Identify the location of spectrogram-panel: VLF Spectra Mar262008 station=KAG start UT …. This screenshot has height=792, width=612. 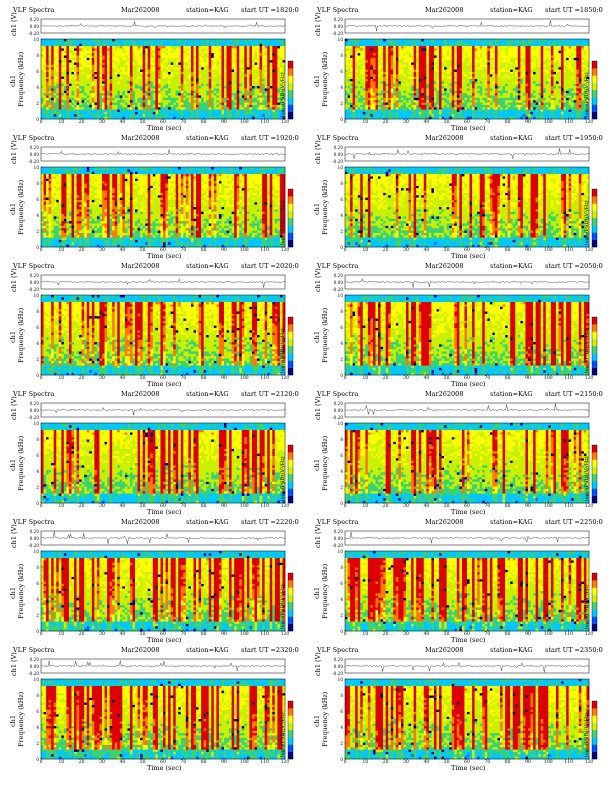
(153, 453).